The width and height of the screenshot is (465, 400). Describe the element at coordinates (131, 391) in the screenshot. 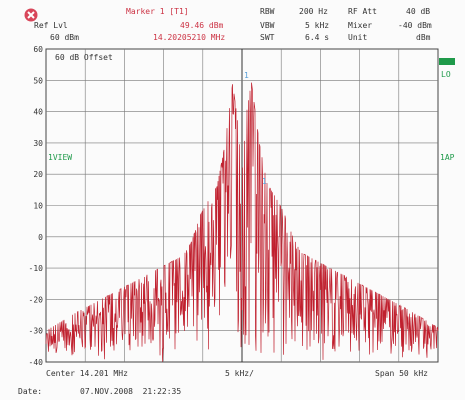

I see `date-value: 07.NOV.2008 21:22:35` at that location.